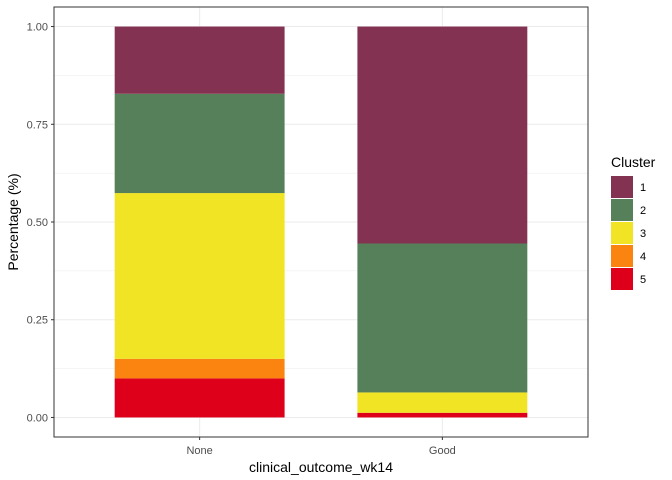  What do you see at coordinates (321, 447) in the screenshot?
I see `x-axis-ticks: None Good` at bounding box center [321, 447].